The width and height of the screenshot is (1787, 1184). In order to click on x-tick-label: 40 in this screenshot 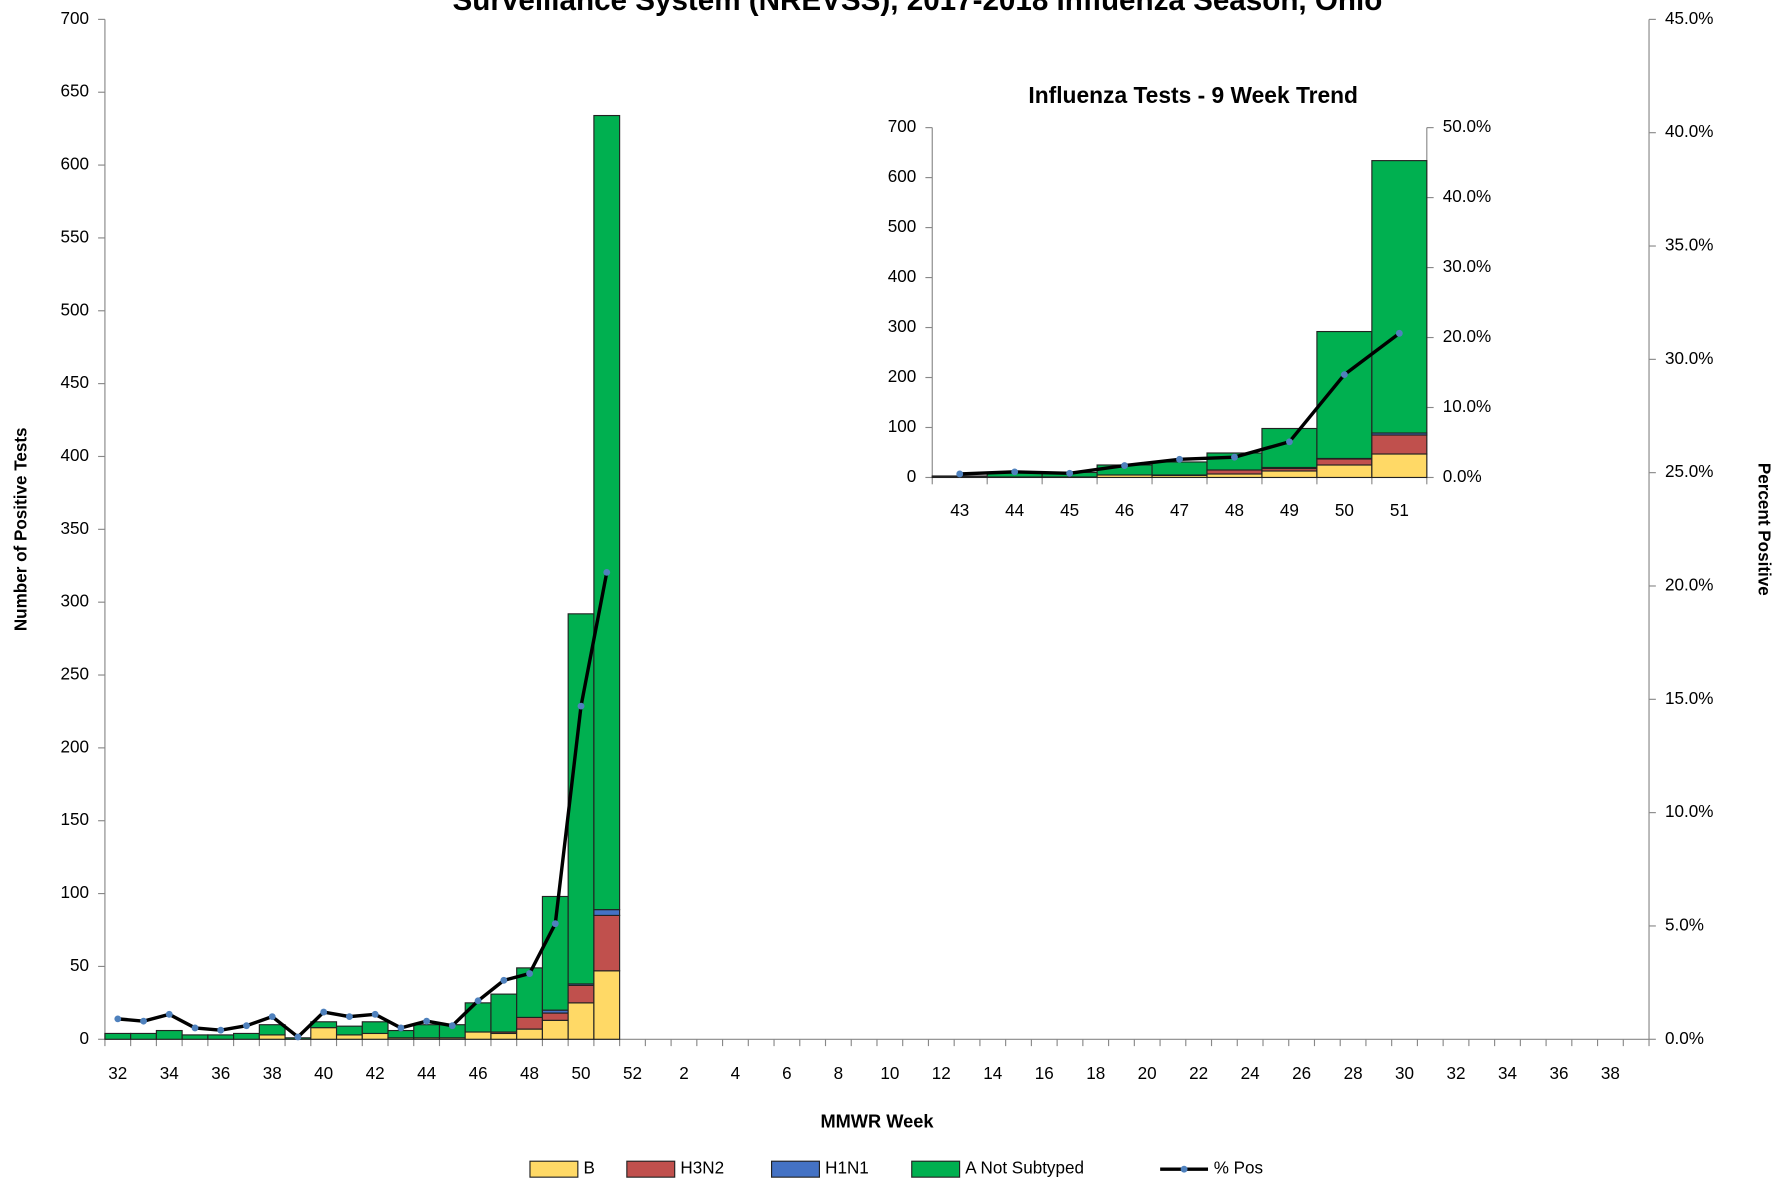, I will do `click(323, 1073)`.